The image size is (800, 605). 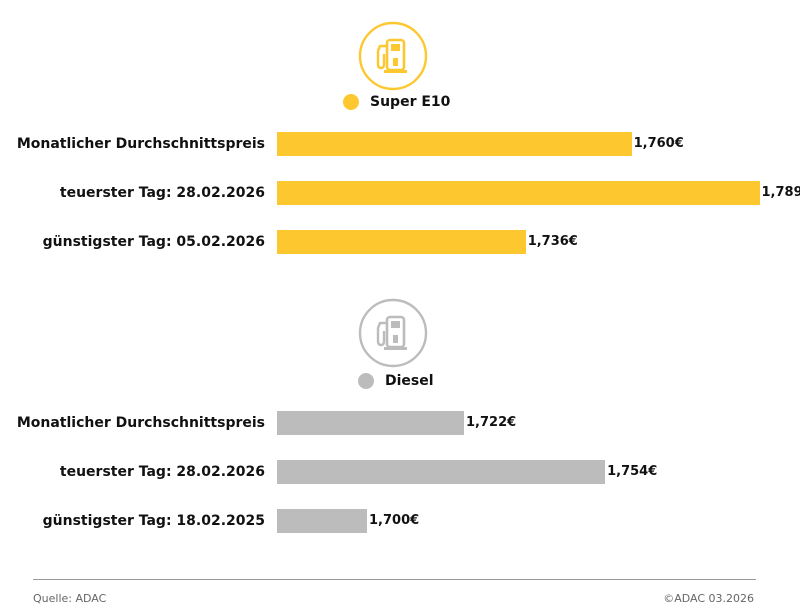 What do you see at coordinates (708, 598) in the screenshot?
I see `footer-copyright: ©ADAC 03.2026` at bounding box center [708, 598].